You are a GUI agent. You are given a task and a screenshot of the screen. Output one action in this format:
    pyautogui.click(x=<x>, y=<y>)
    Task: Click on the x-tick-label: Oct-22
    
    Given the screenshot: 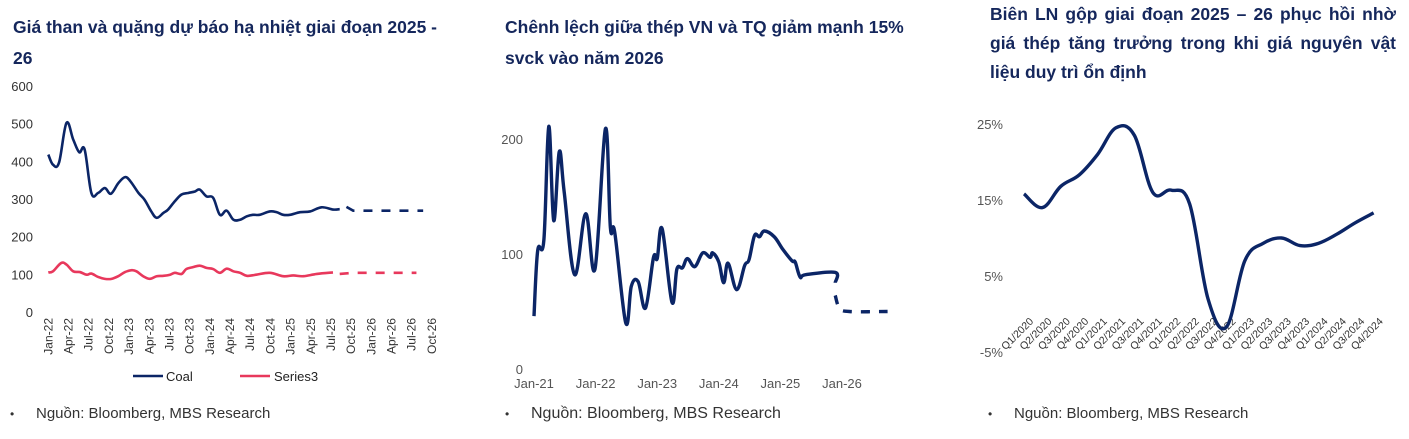 What is the action you would take?
    pyautogui.click(x=109, y=336)
    